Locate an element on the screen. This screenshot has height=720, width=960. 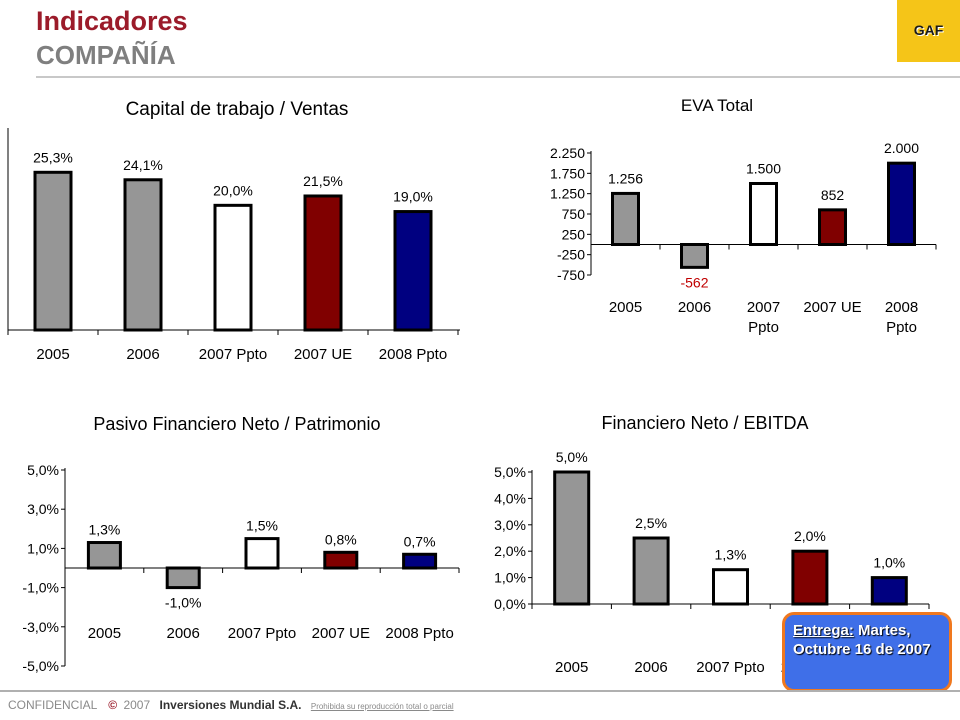
delivery-callout-text: Entrega: Martes, Octubre 16 de 2007 is located at coordinates (867, 640).